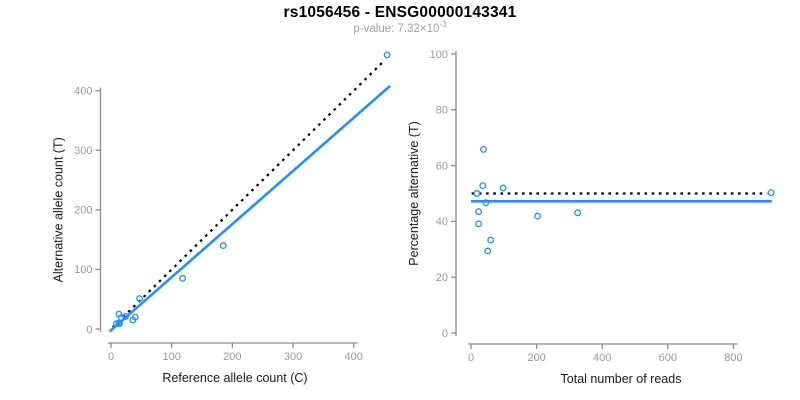  Describe the element at coordinates (172, 357) in the screenshot. I see `x-tick-label: 100` at that location.